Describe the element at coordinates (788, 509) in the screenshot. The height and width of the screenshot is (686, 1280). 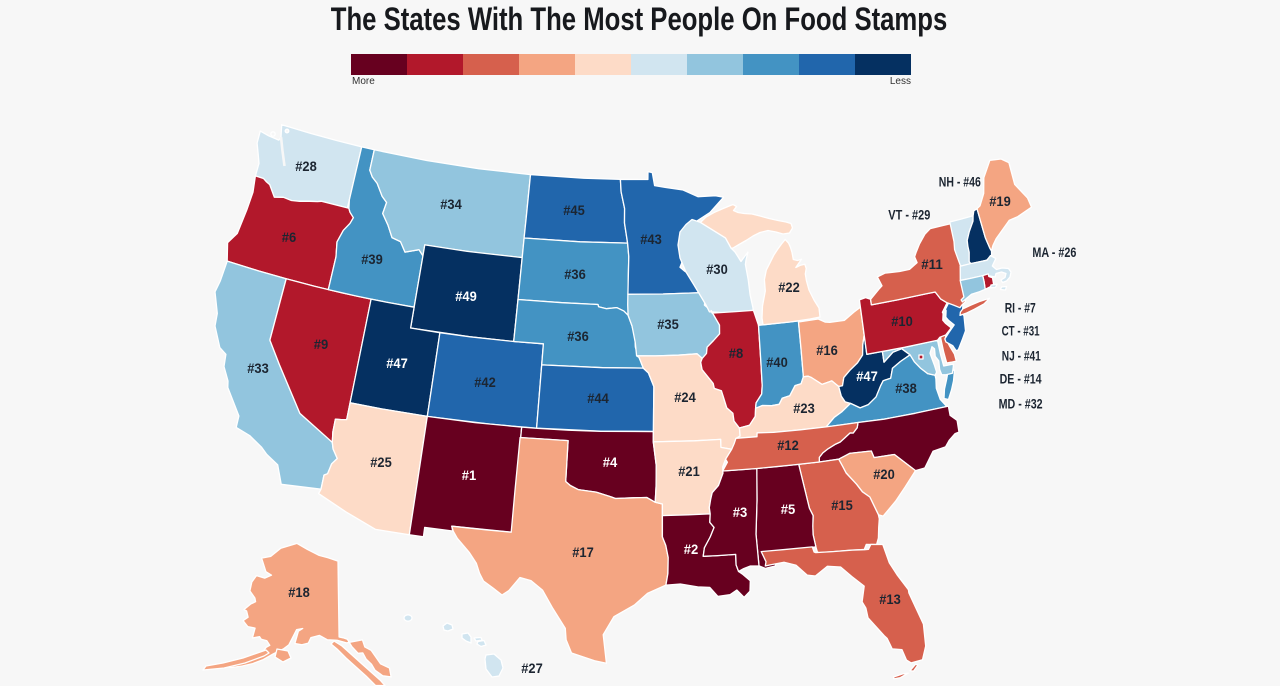
I see `svg-text: #5` at that location.